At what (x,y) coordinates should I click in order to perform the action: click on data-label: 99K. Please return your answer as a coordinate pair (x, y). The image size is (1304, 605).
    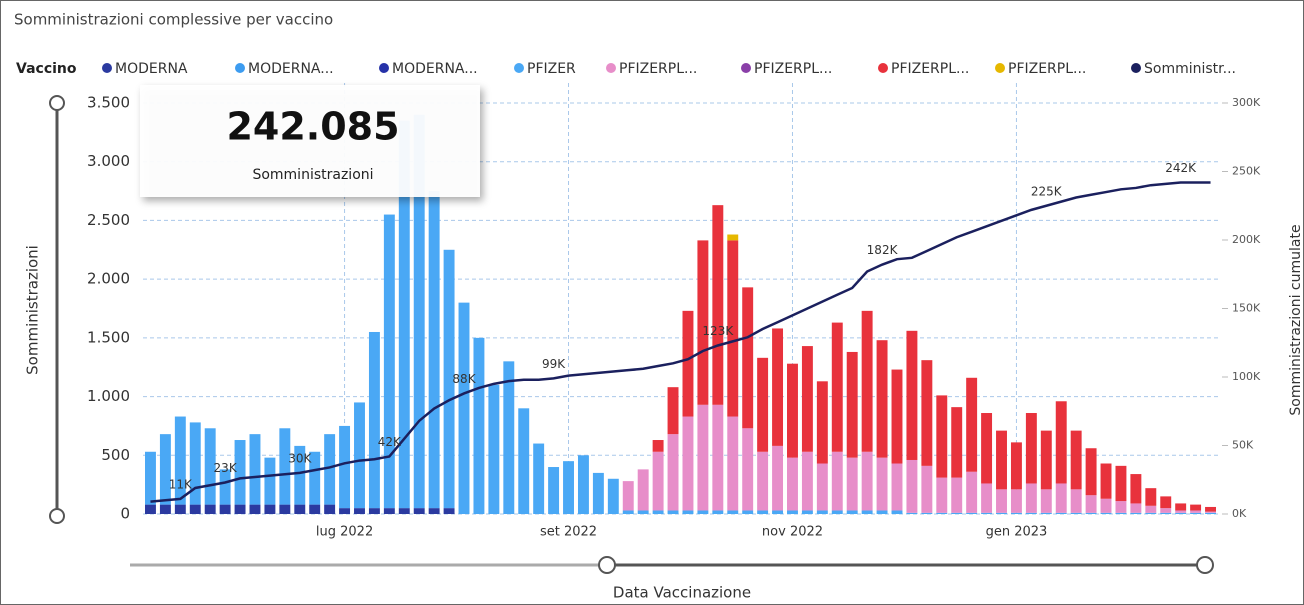
    Looking at the image, I should click on (554, 364).